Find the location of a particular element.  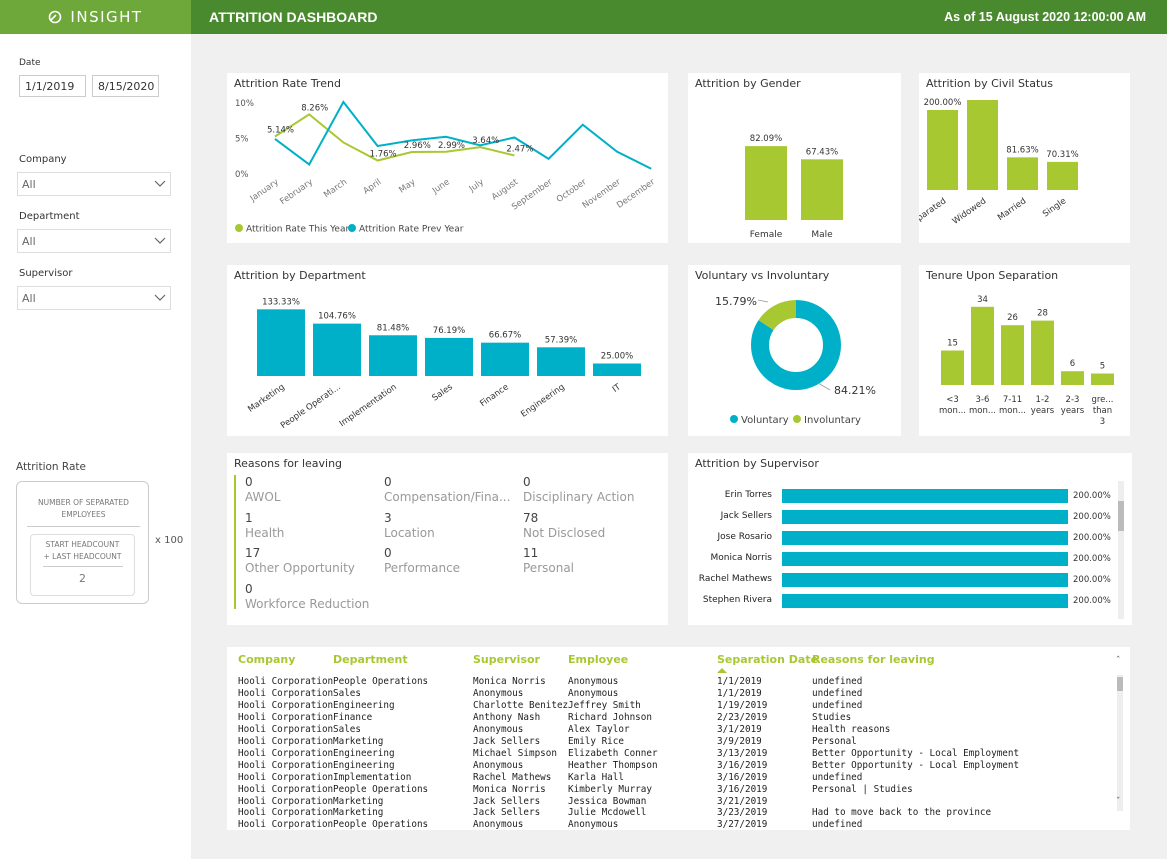

reason-count: 0 is located at coordinates (388, 553).